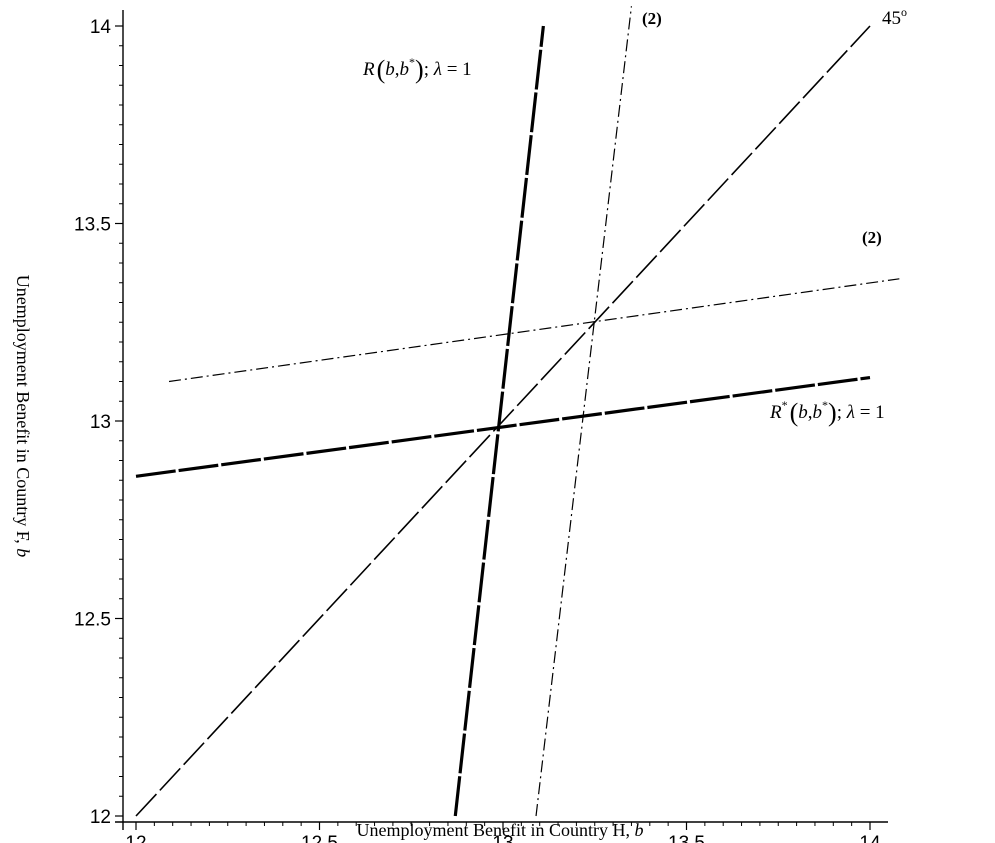  What do you see at coordinates (101, 27) in the screenshot?
I see `y-tick-label: 14` at bounding box center [101, 27].